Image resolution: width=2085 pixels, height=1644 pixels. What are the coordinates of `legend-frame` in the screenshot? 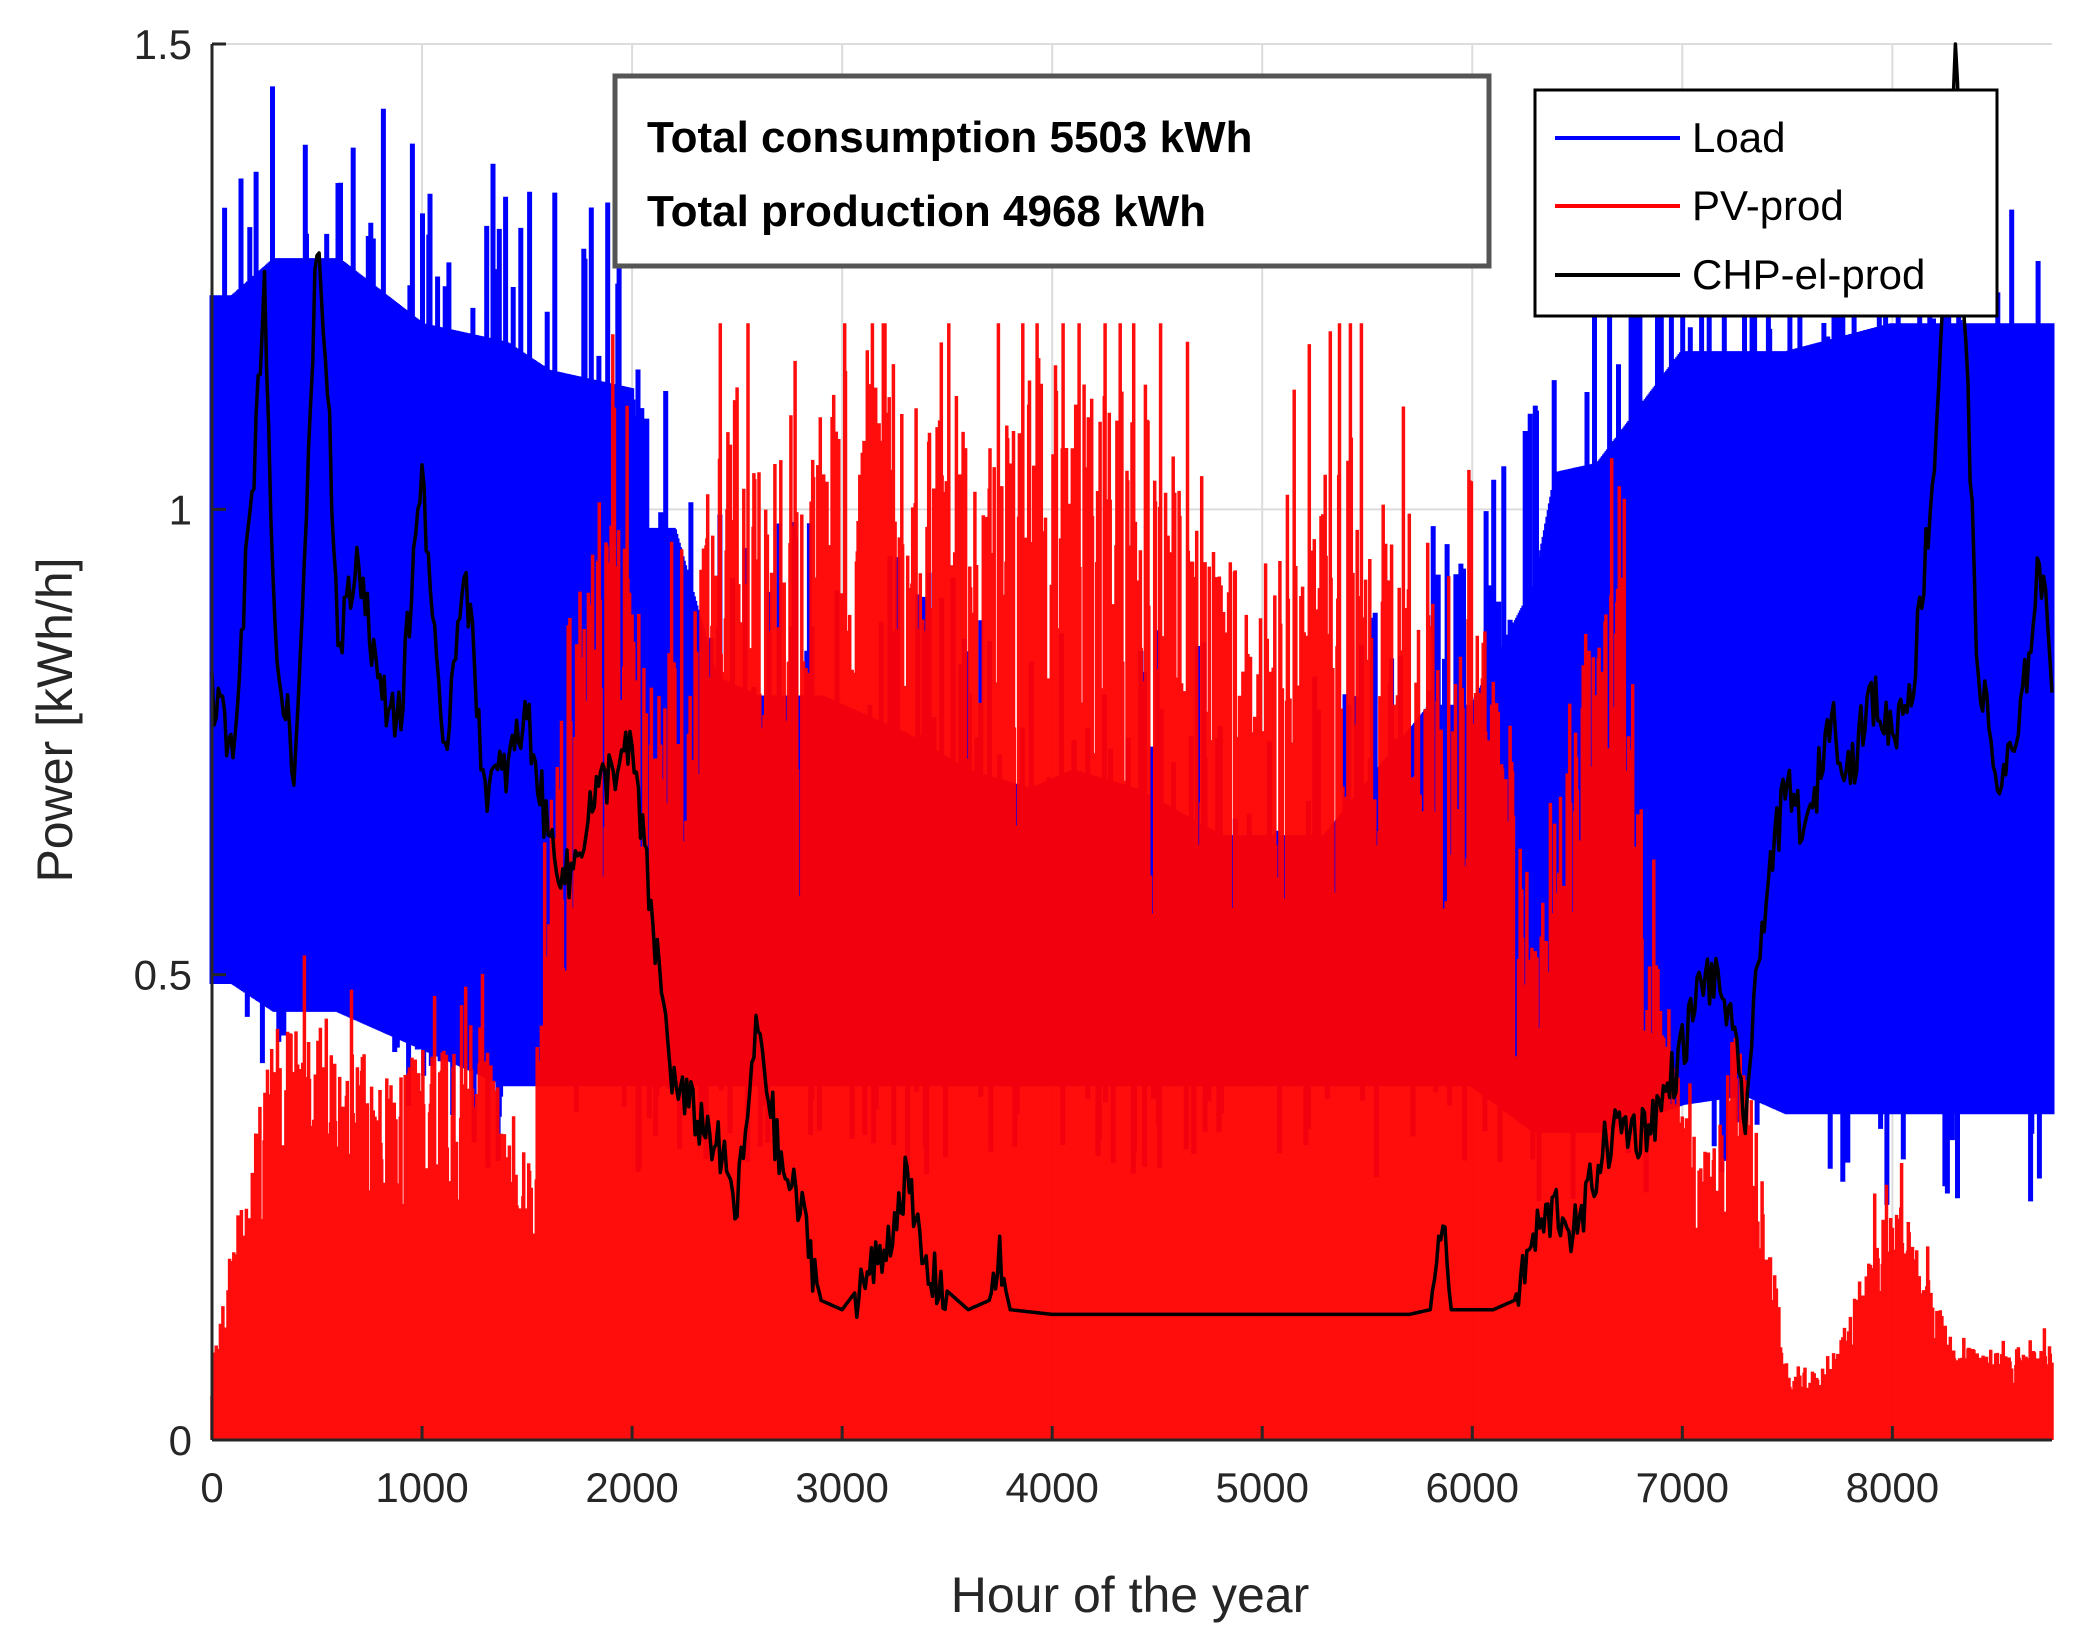 It's located at (1766, 203).